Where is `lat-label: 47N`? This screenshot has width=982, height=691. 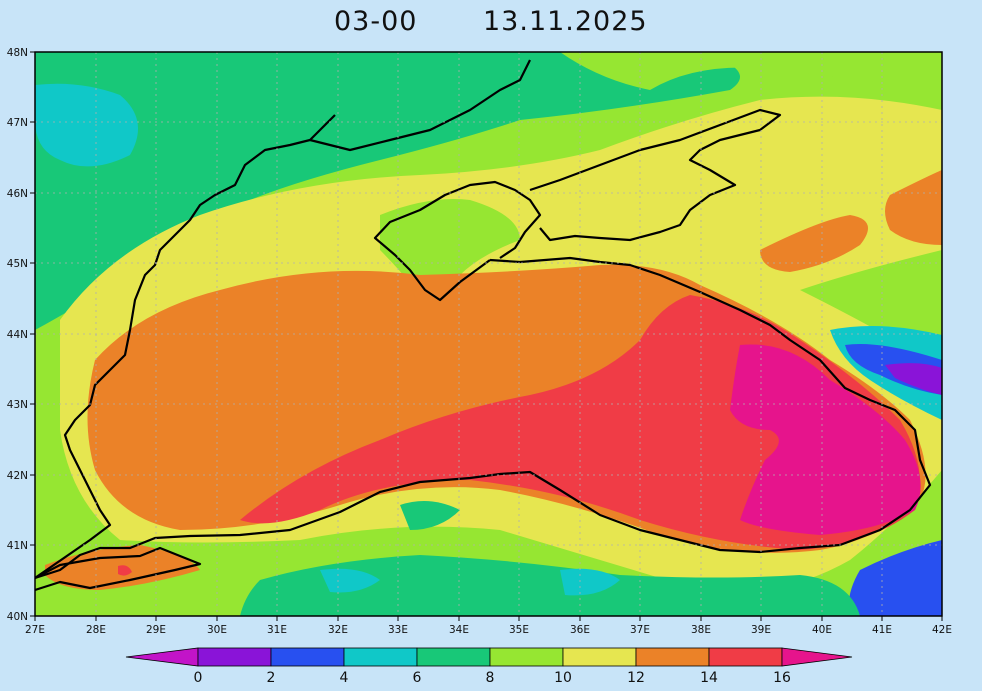 lat-label: 47N is located at coordinates (17, 123).